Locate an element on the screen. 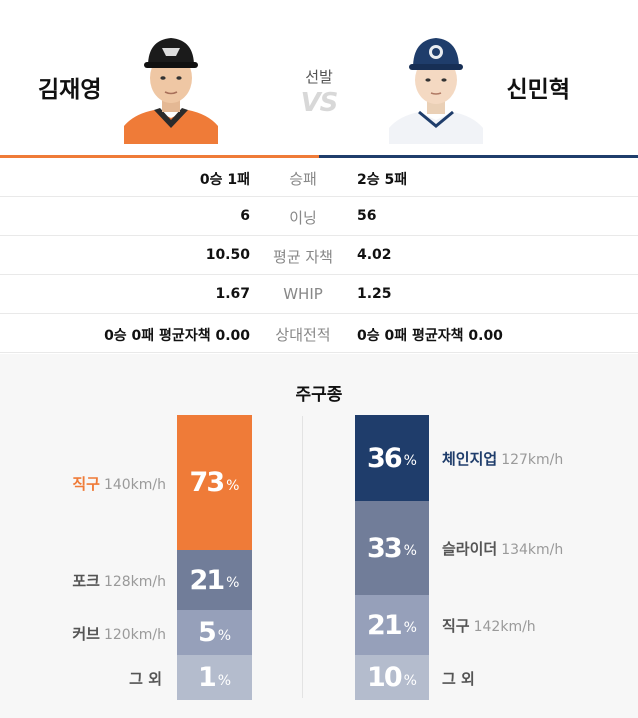 The height and width of the screenshot is (718, 638). left-pitch-label: 직구 140km/h is located at coordinates (119, 483).